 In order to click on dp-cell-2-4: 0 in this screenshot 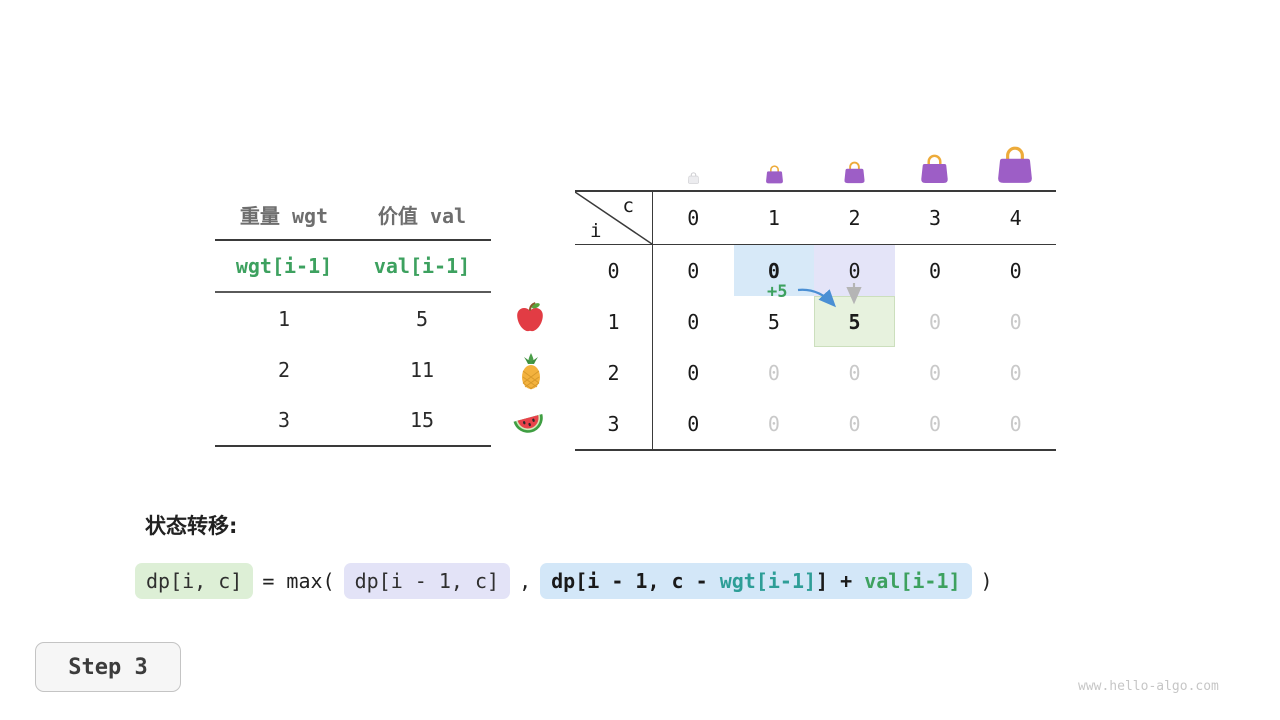, I will do `click(1015, 372)`.